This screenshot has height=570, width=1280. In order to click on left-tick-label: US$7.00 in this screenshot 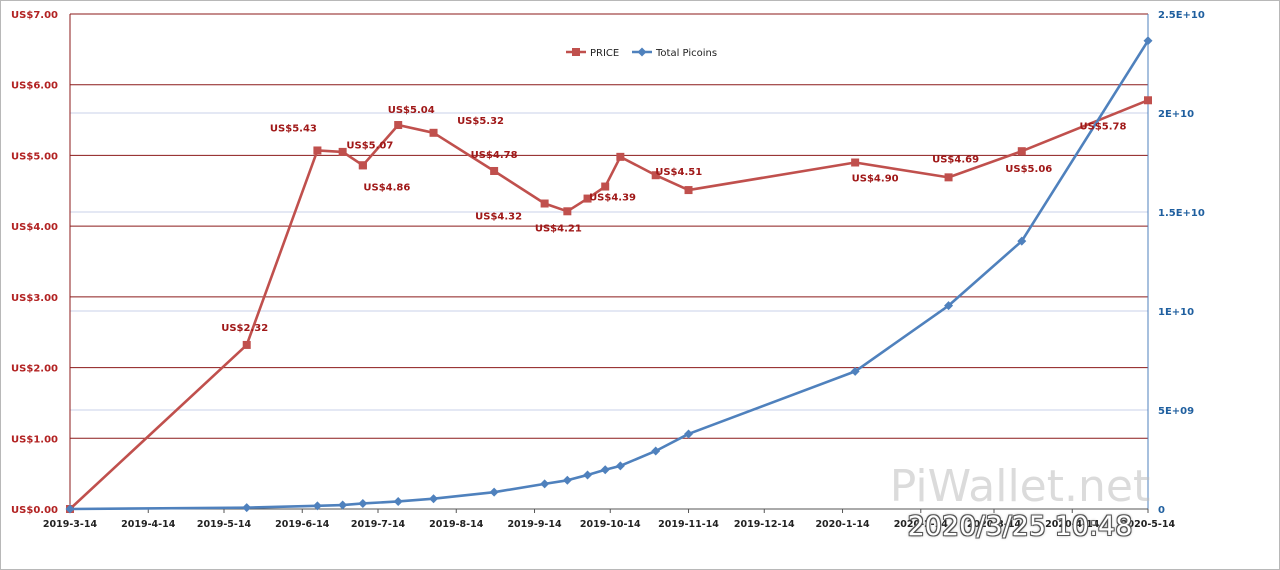, I will do `click(34, 15)`.